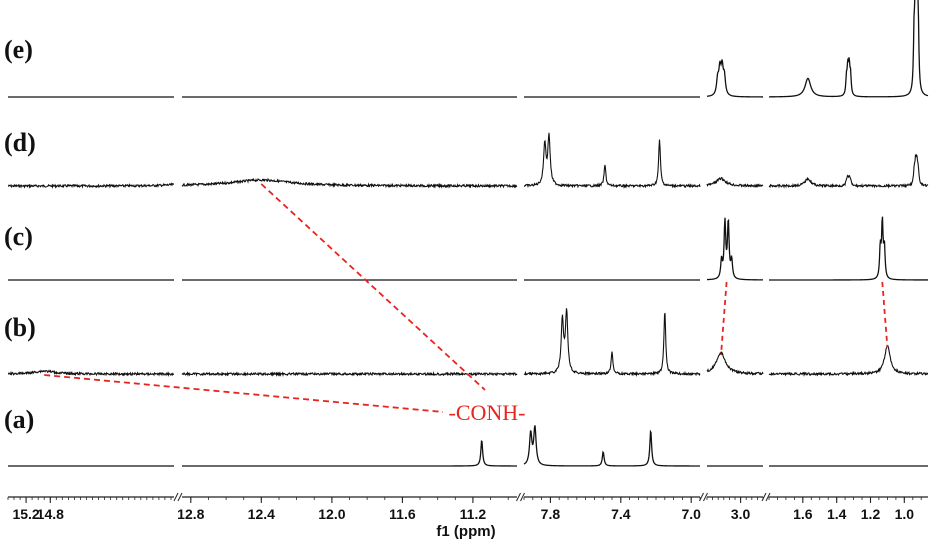  Describe the element at coordinates (551, 514) in the screenshot. I see `tick-label: 7.8` at that location.